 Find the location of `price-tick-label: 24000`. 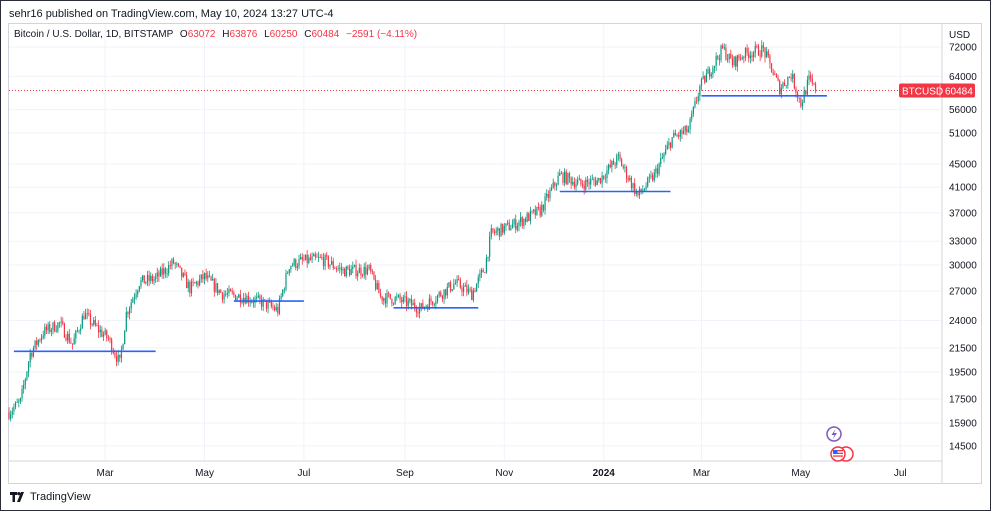

price-tick-label: 24000 is located at coordinates (963, 321).